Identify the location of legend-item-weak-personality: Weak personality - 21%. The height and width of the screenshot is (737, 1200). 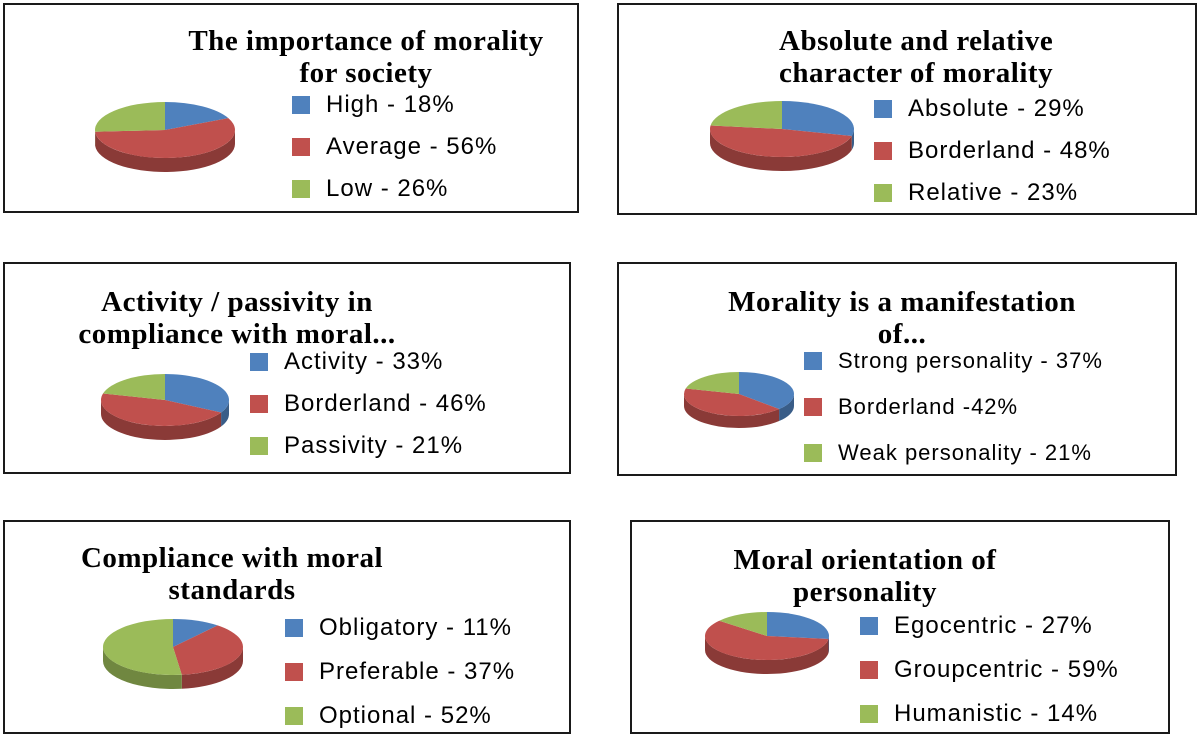
(948, 453).